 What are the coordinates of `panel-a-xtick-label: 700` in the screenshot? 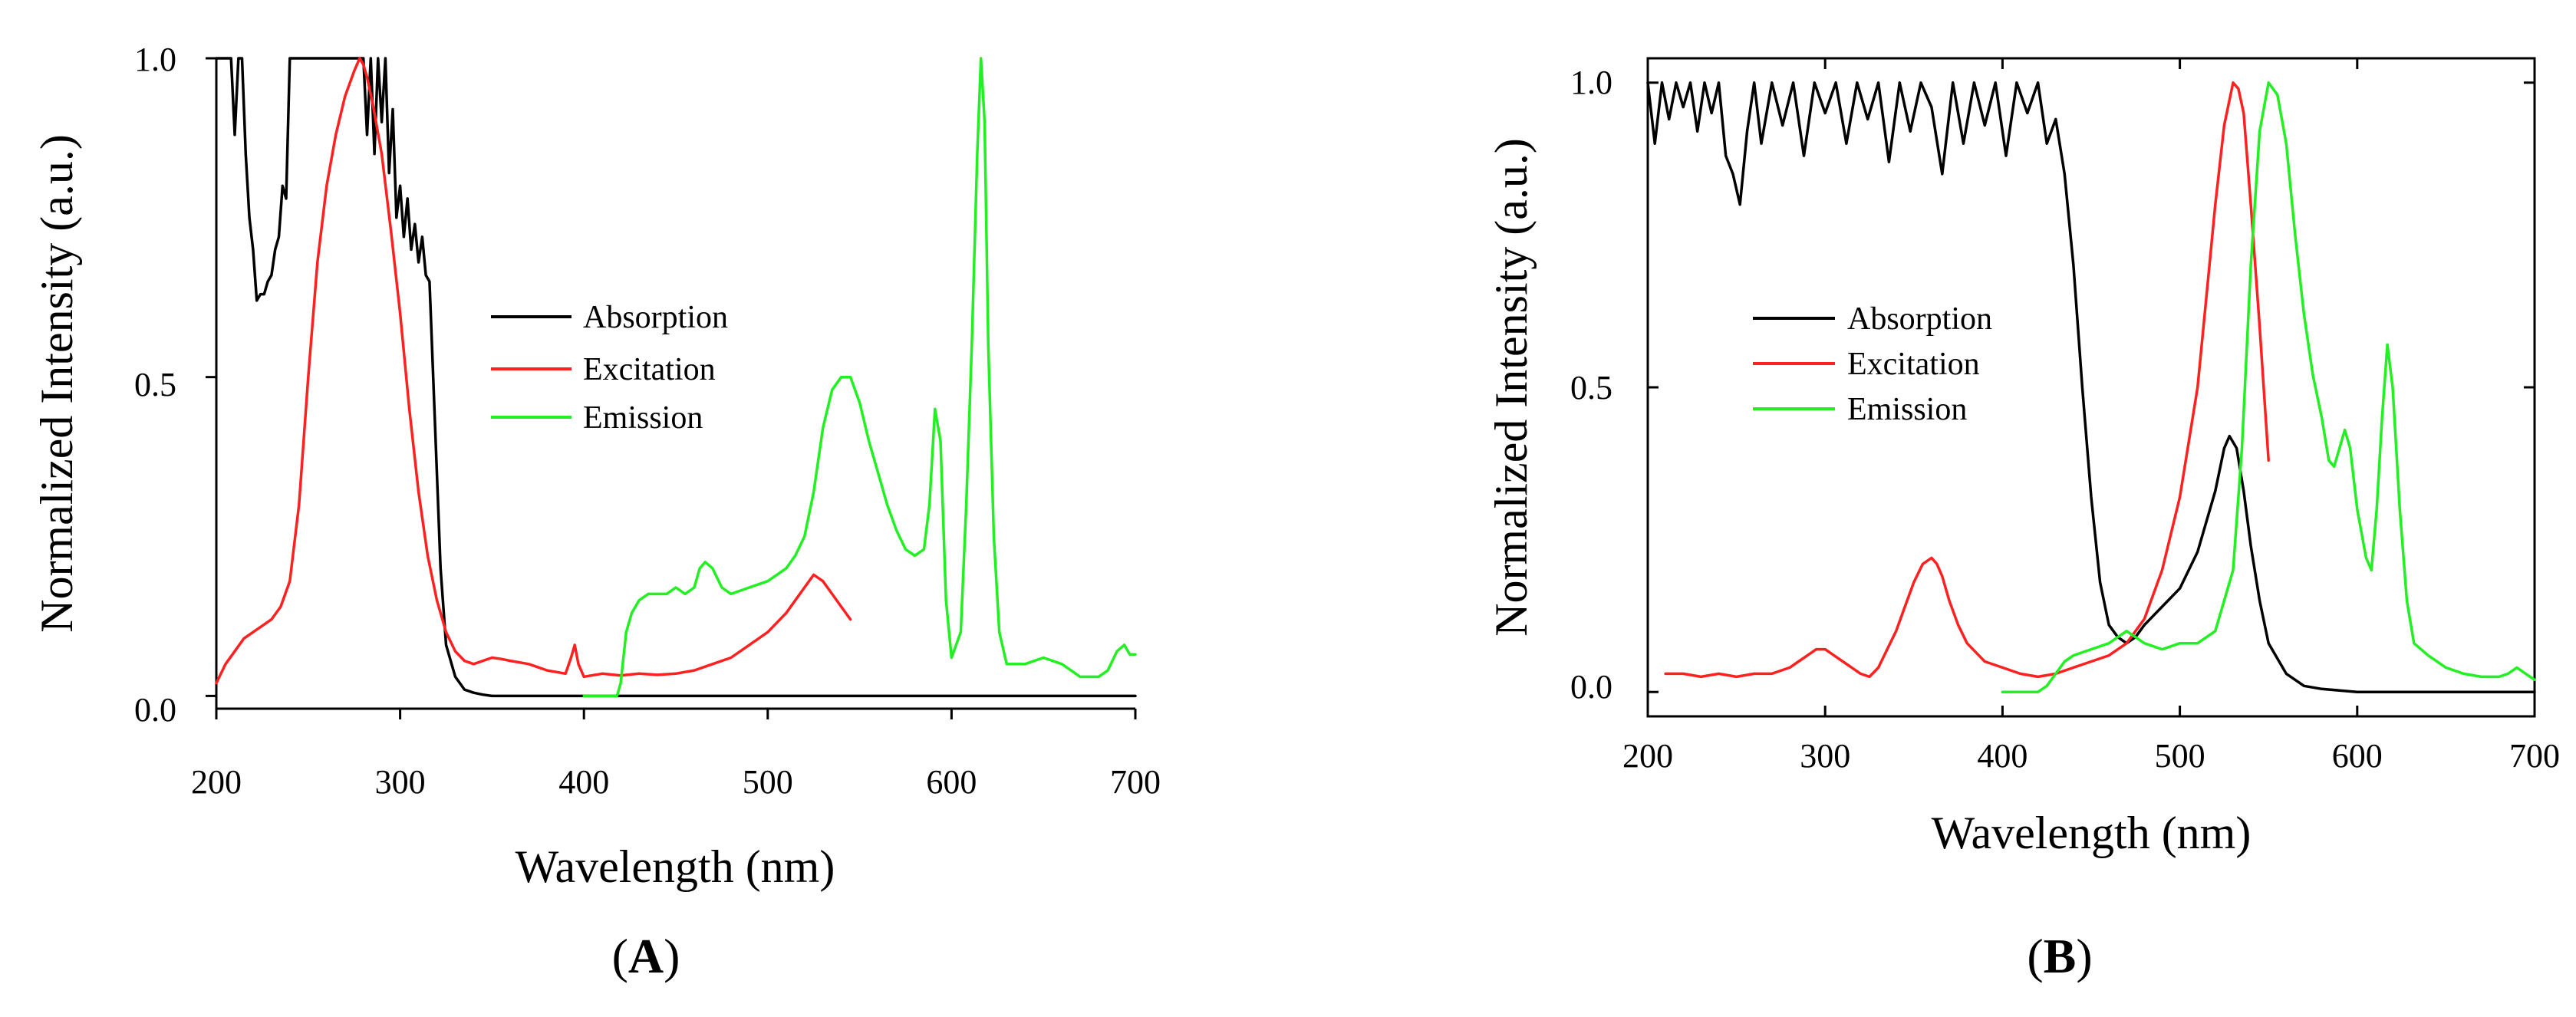 It's located at (1135, 782).